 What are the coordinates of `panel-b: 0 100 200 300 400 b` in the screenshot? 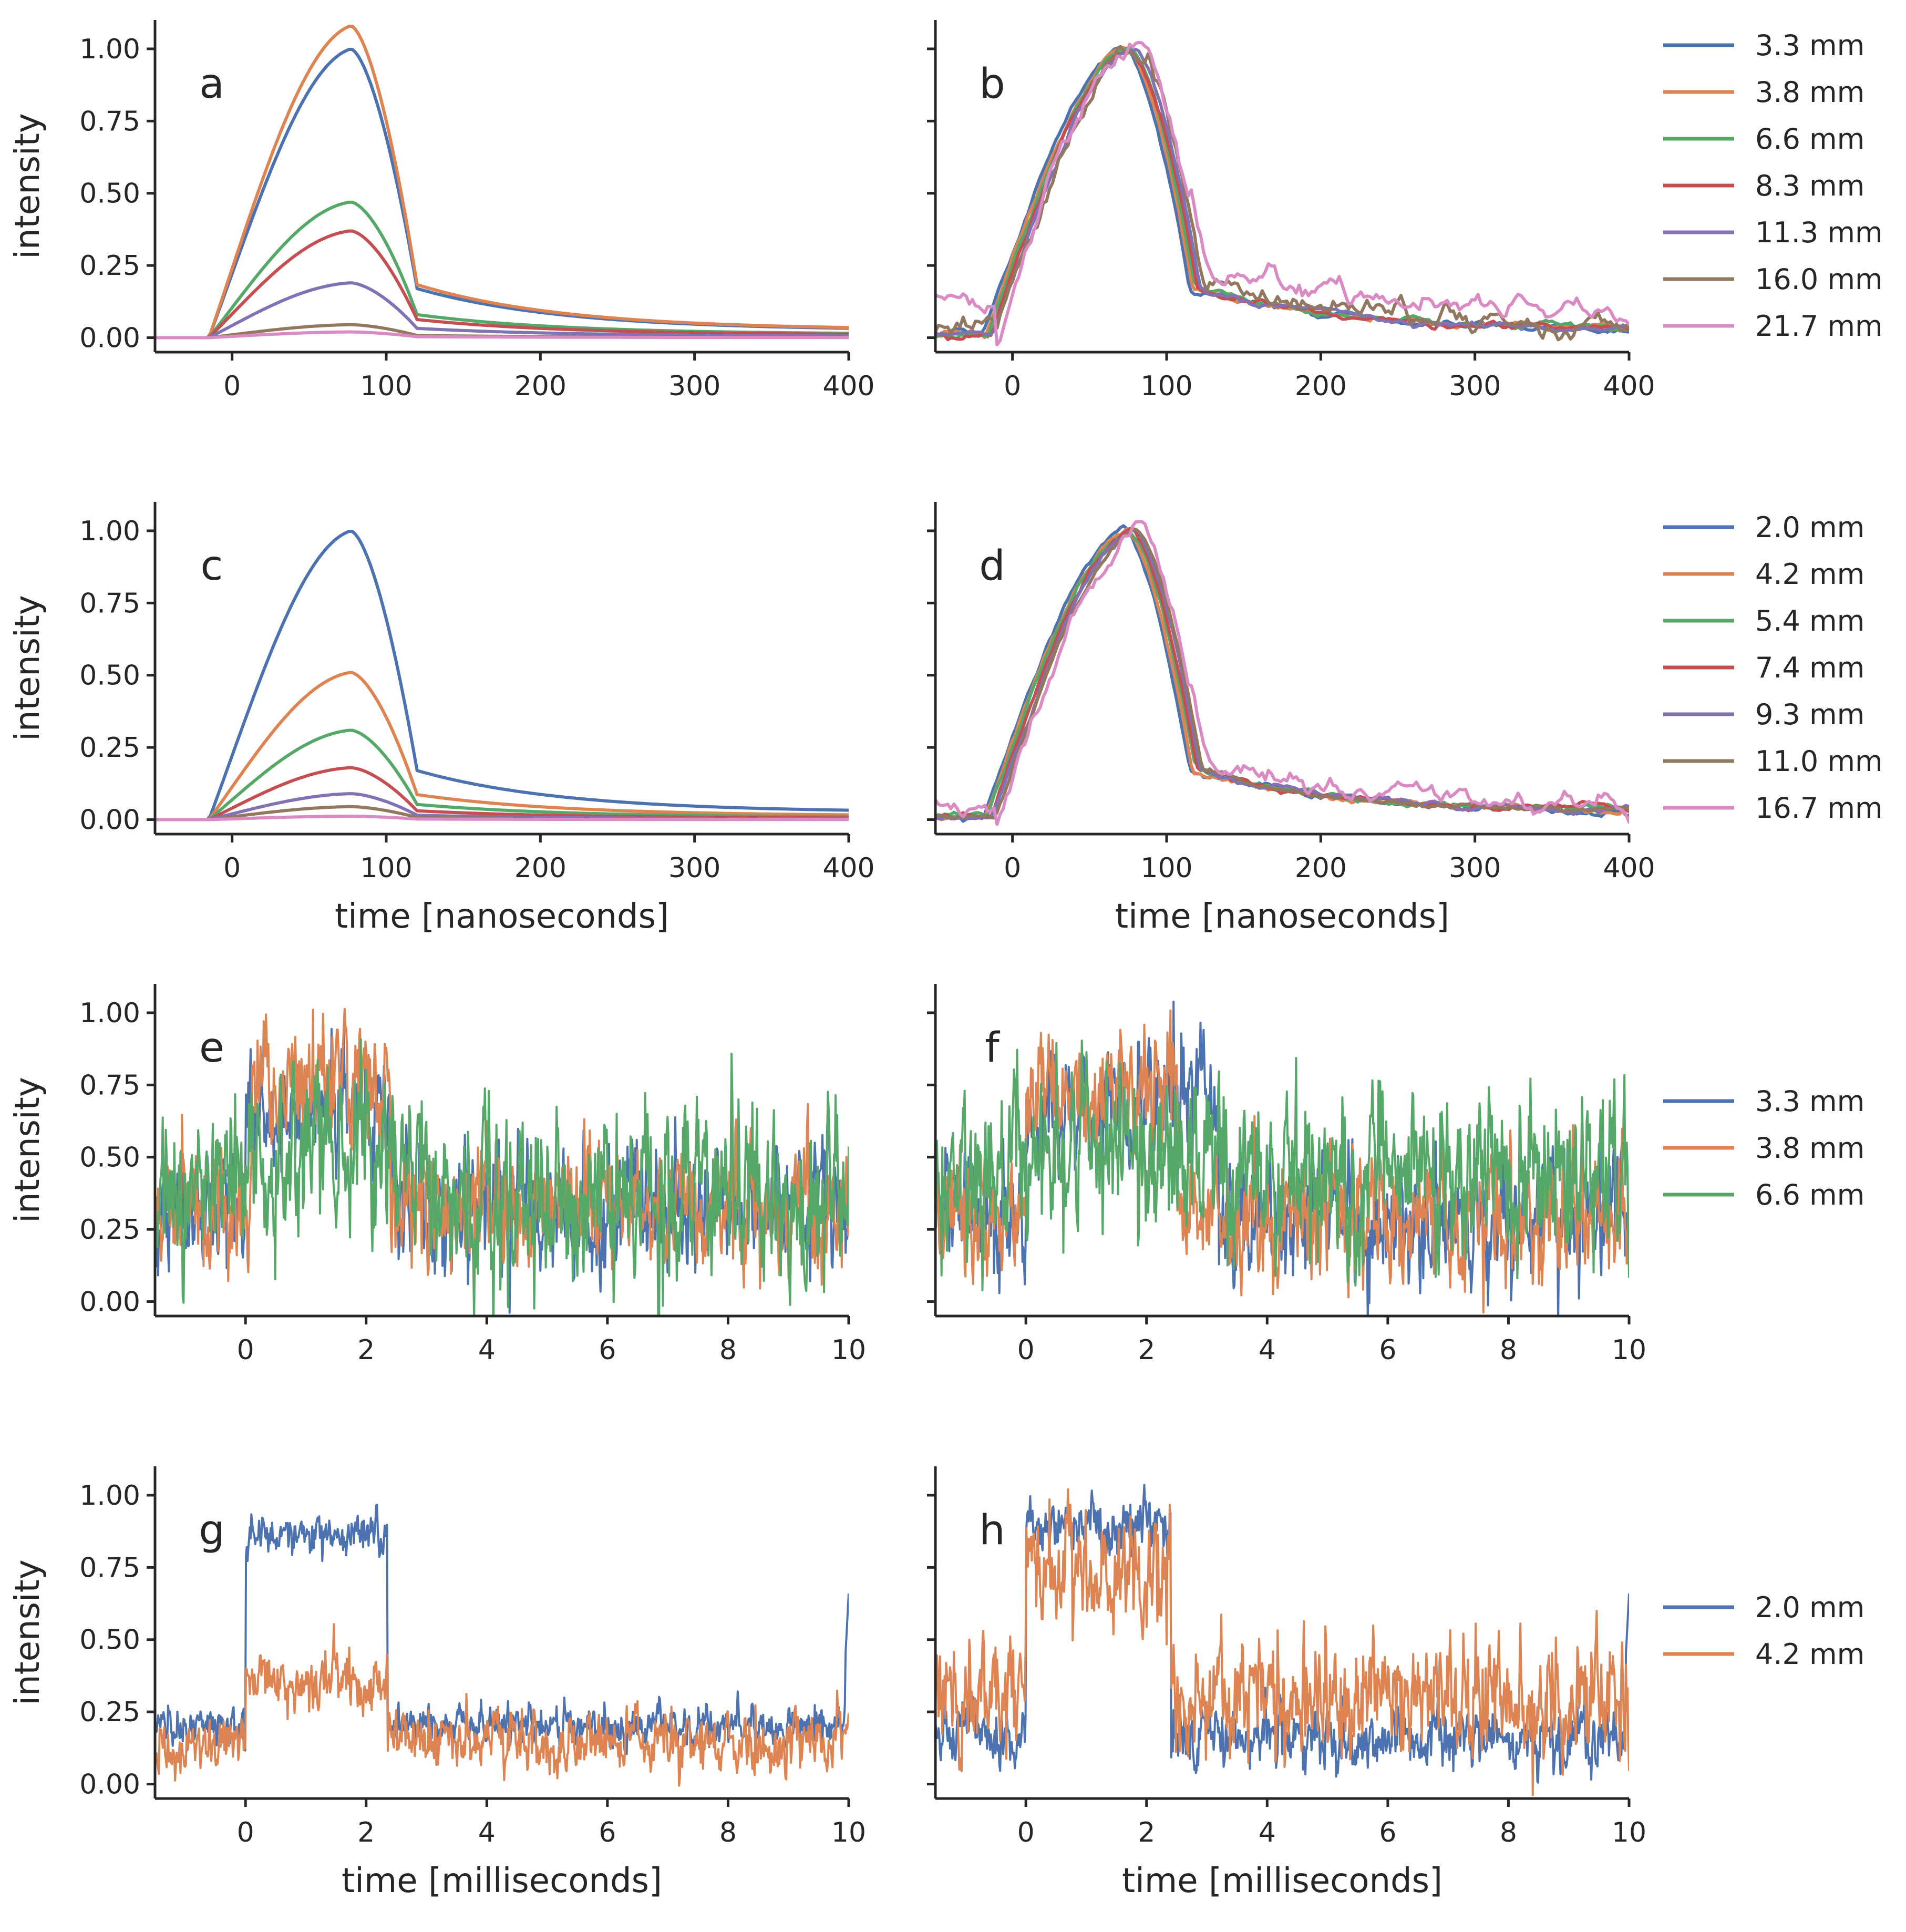 It's located at (1291, 211).